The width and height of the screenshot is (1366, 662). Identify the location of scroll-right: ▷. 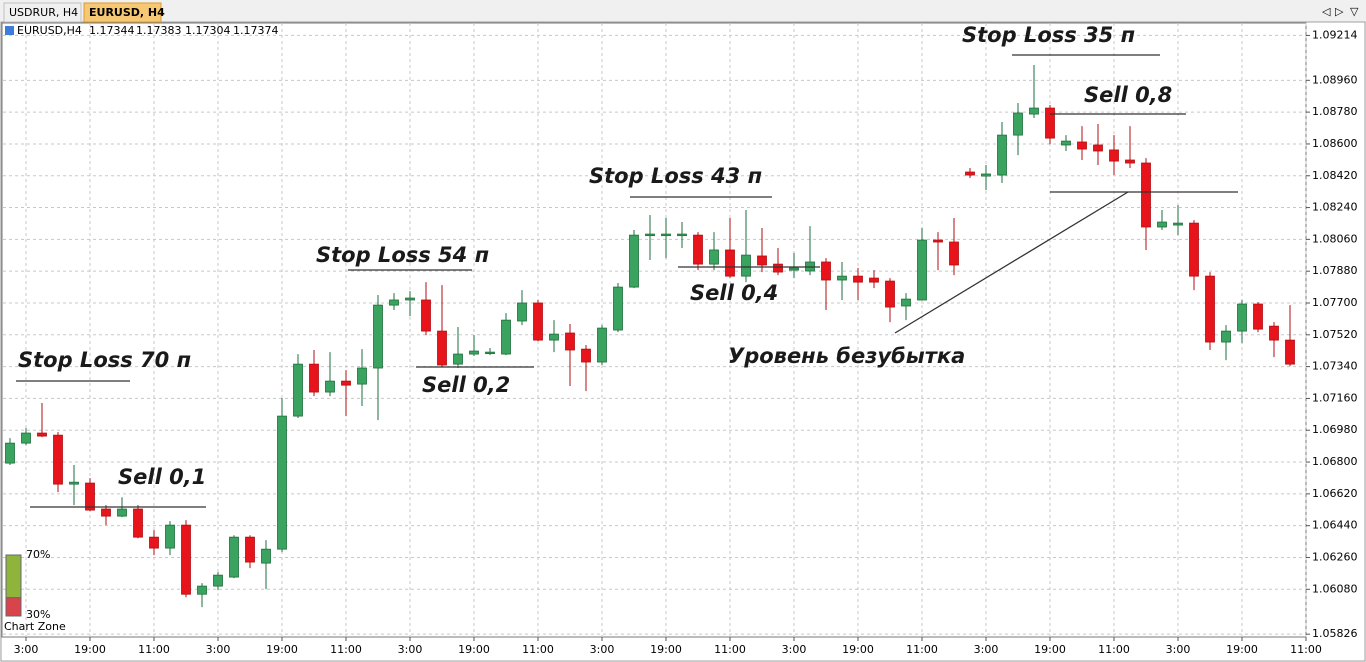
(1339, 11).